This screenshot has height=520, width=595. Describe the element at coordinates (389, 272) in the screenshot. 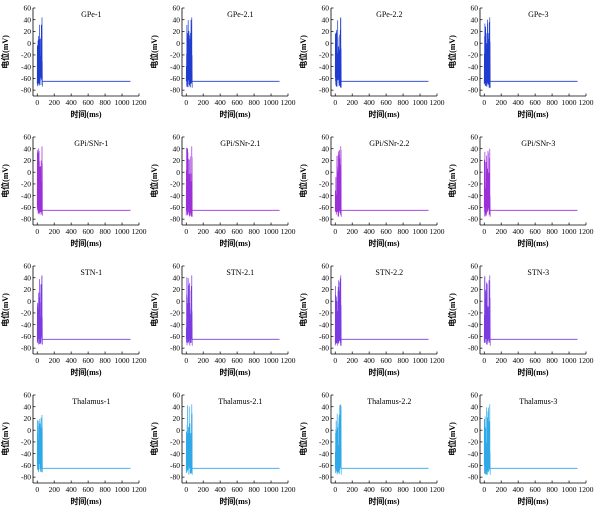

I see `chart-title: STN-2.2` at that location.